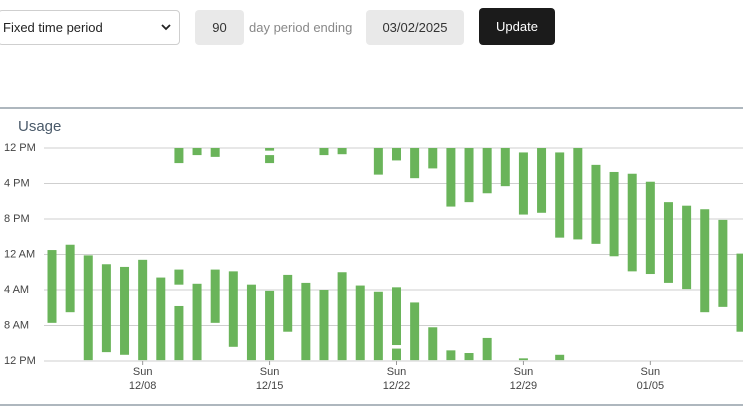 This screenshot has width=743, height=420. What do you see at coordinates (166, 27) in the screenshot?
I see `chevron` at bounding box center [166, 27].